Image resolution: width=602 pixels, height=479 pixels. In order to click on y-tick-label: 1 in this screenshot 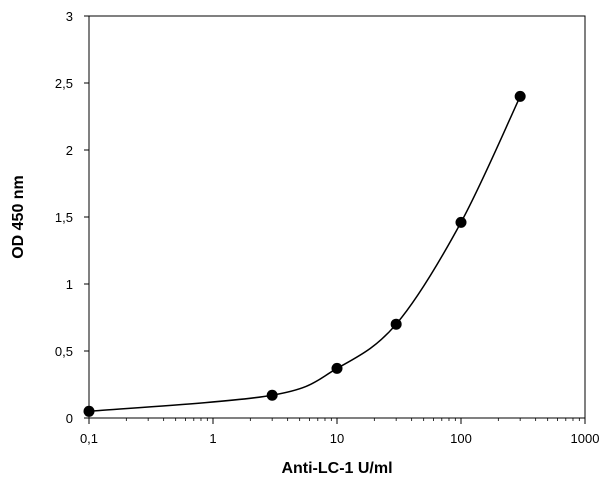, I will do `click(69, 284)`.